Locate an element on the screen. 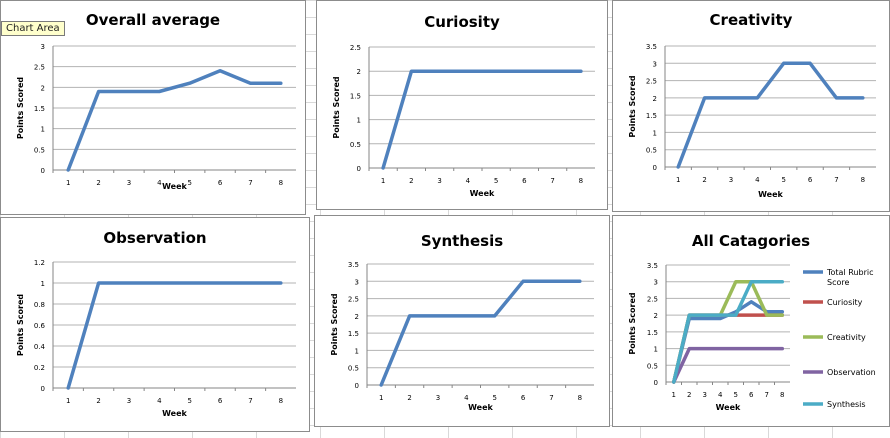  chart-canvas: 0 0.5 1 1.5 2 2.5 3 1 2 3 4 5 6 7 8 Week Points Scored is located at coordinates (156, 117).